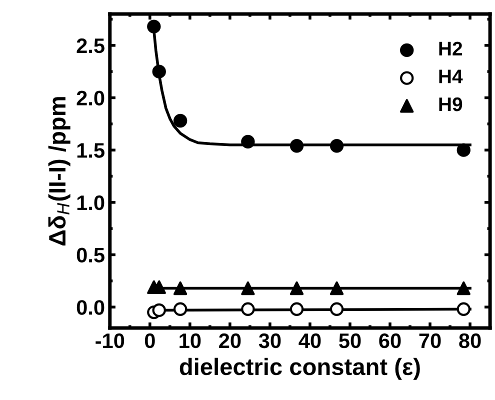 The height and width of the screenshot is (400, 495). Describe the element at coordinates (450, 104) in the screenshot. I see `legend-label: H9` at that location.